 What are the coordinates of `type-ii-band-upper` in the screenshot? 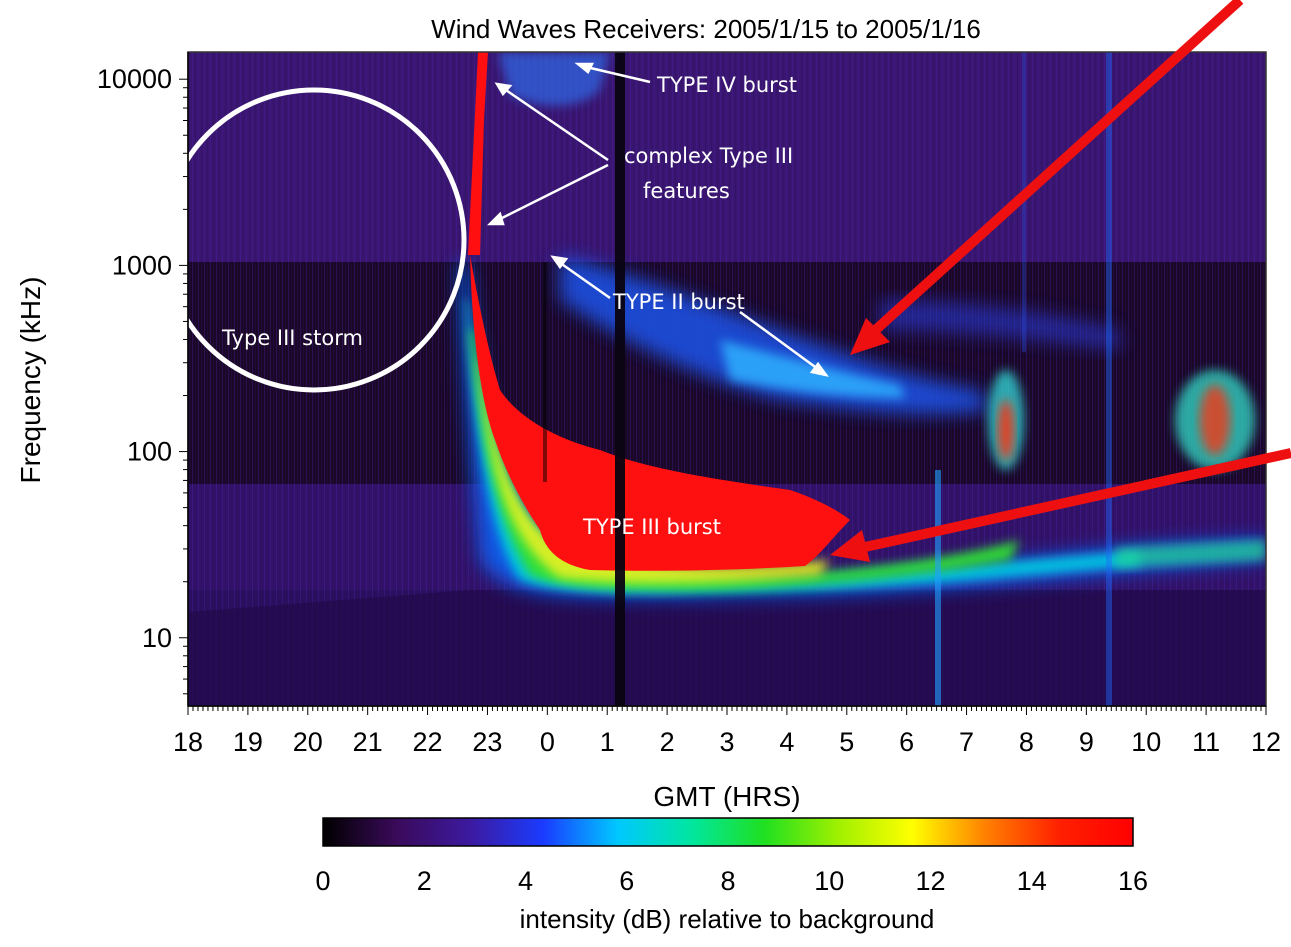 It's located at (1000, 325).